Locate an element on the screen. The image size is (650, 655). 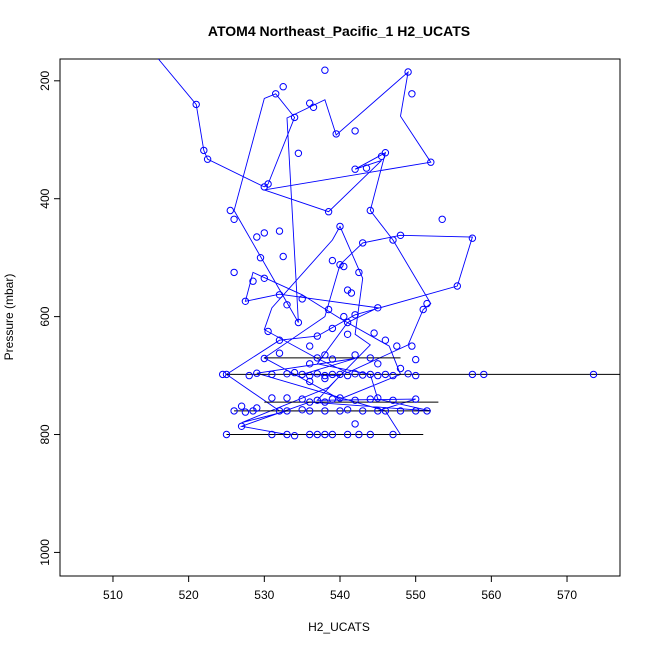
y-tick-label: 200 is located at coordinates (45, 80).